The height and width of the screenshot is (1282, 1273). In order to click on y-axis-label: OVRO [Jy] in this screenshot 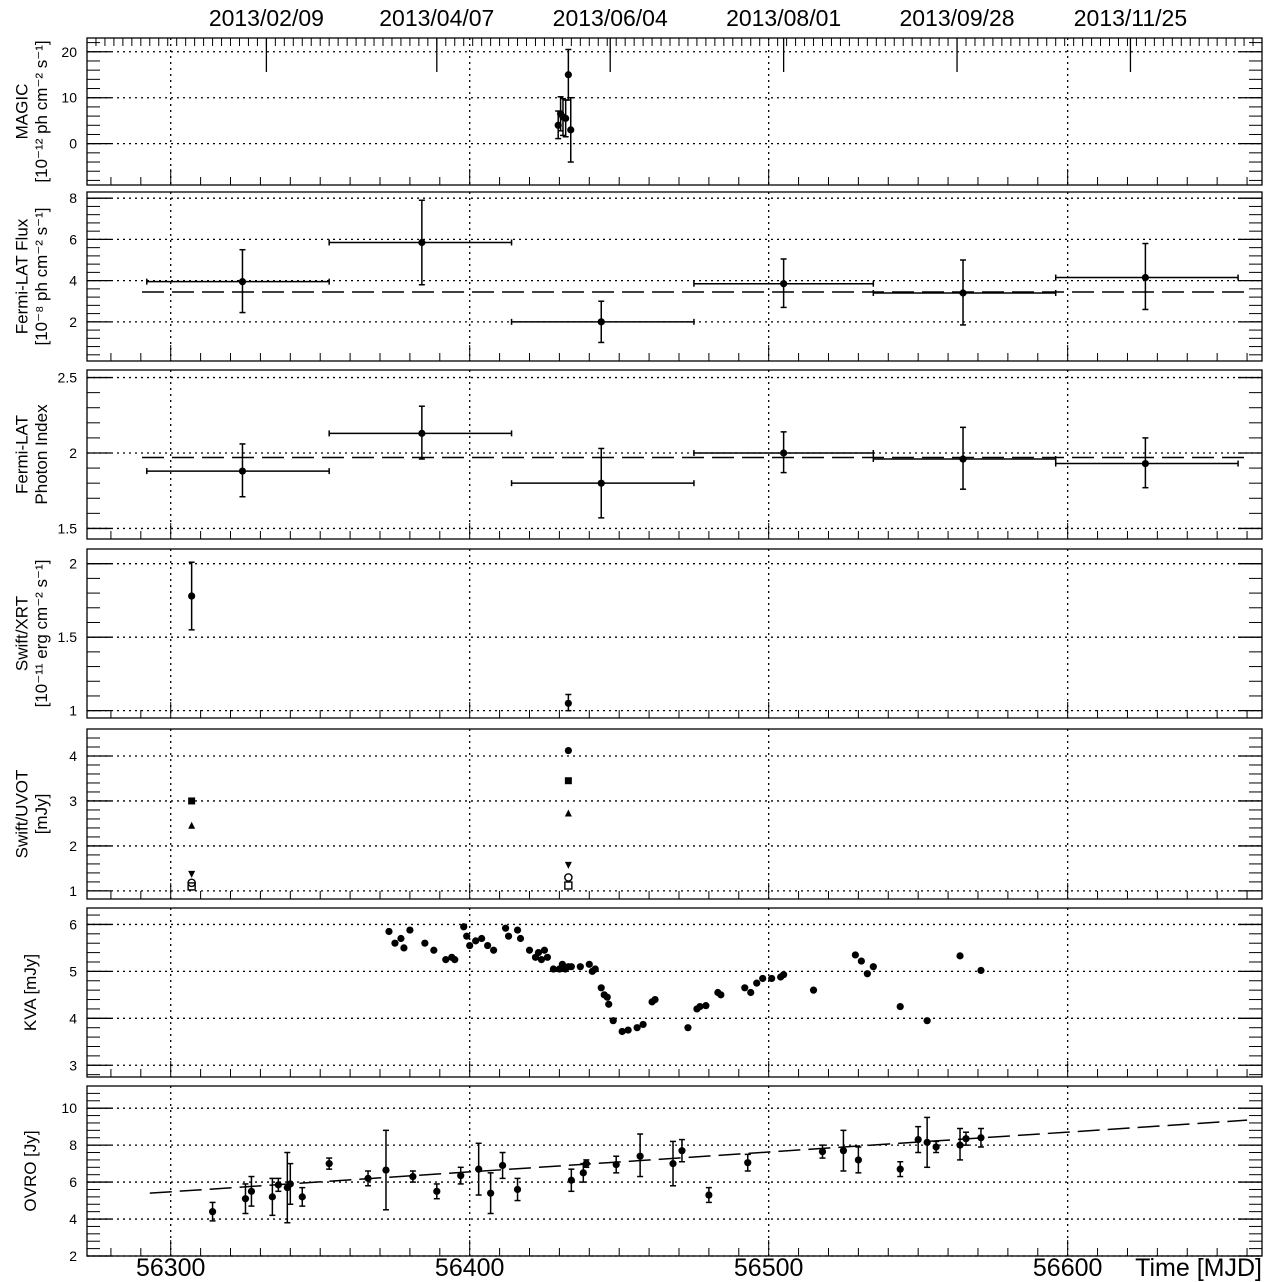, I will do `click(30, 1170)`.